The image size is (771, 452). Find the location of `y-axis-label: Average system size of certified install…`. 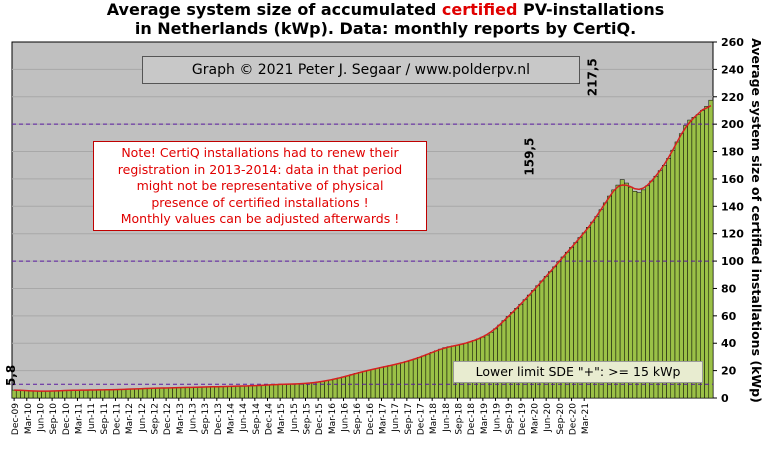

y-axis-label: Average system size of certified install… is located at coordinates (756, 220).